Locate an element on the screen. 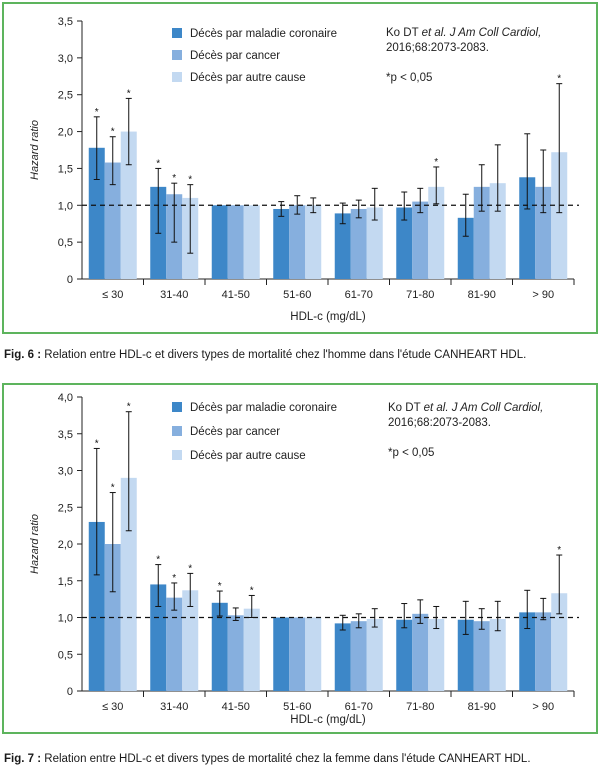 The image size is (603, 776). caption-label: Fig. 6 : is located at coordinates (23, 355).